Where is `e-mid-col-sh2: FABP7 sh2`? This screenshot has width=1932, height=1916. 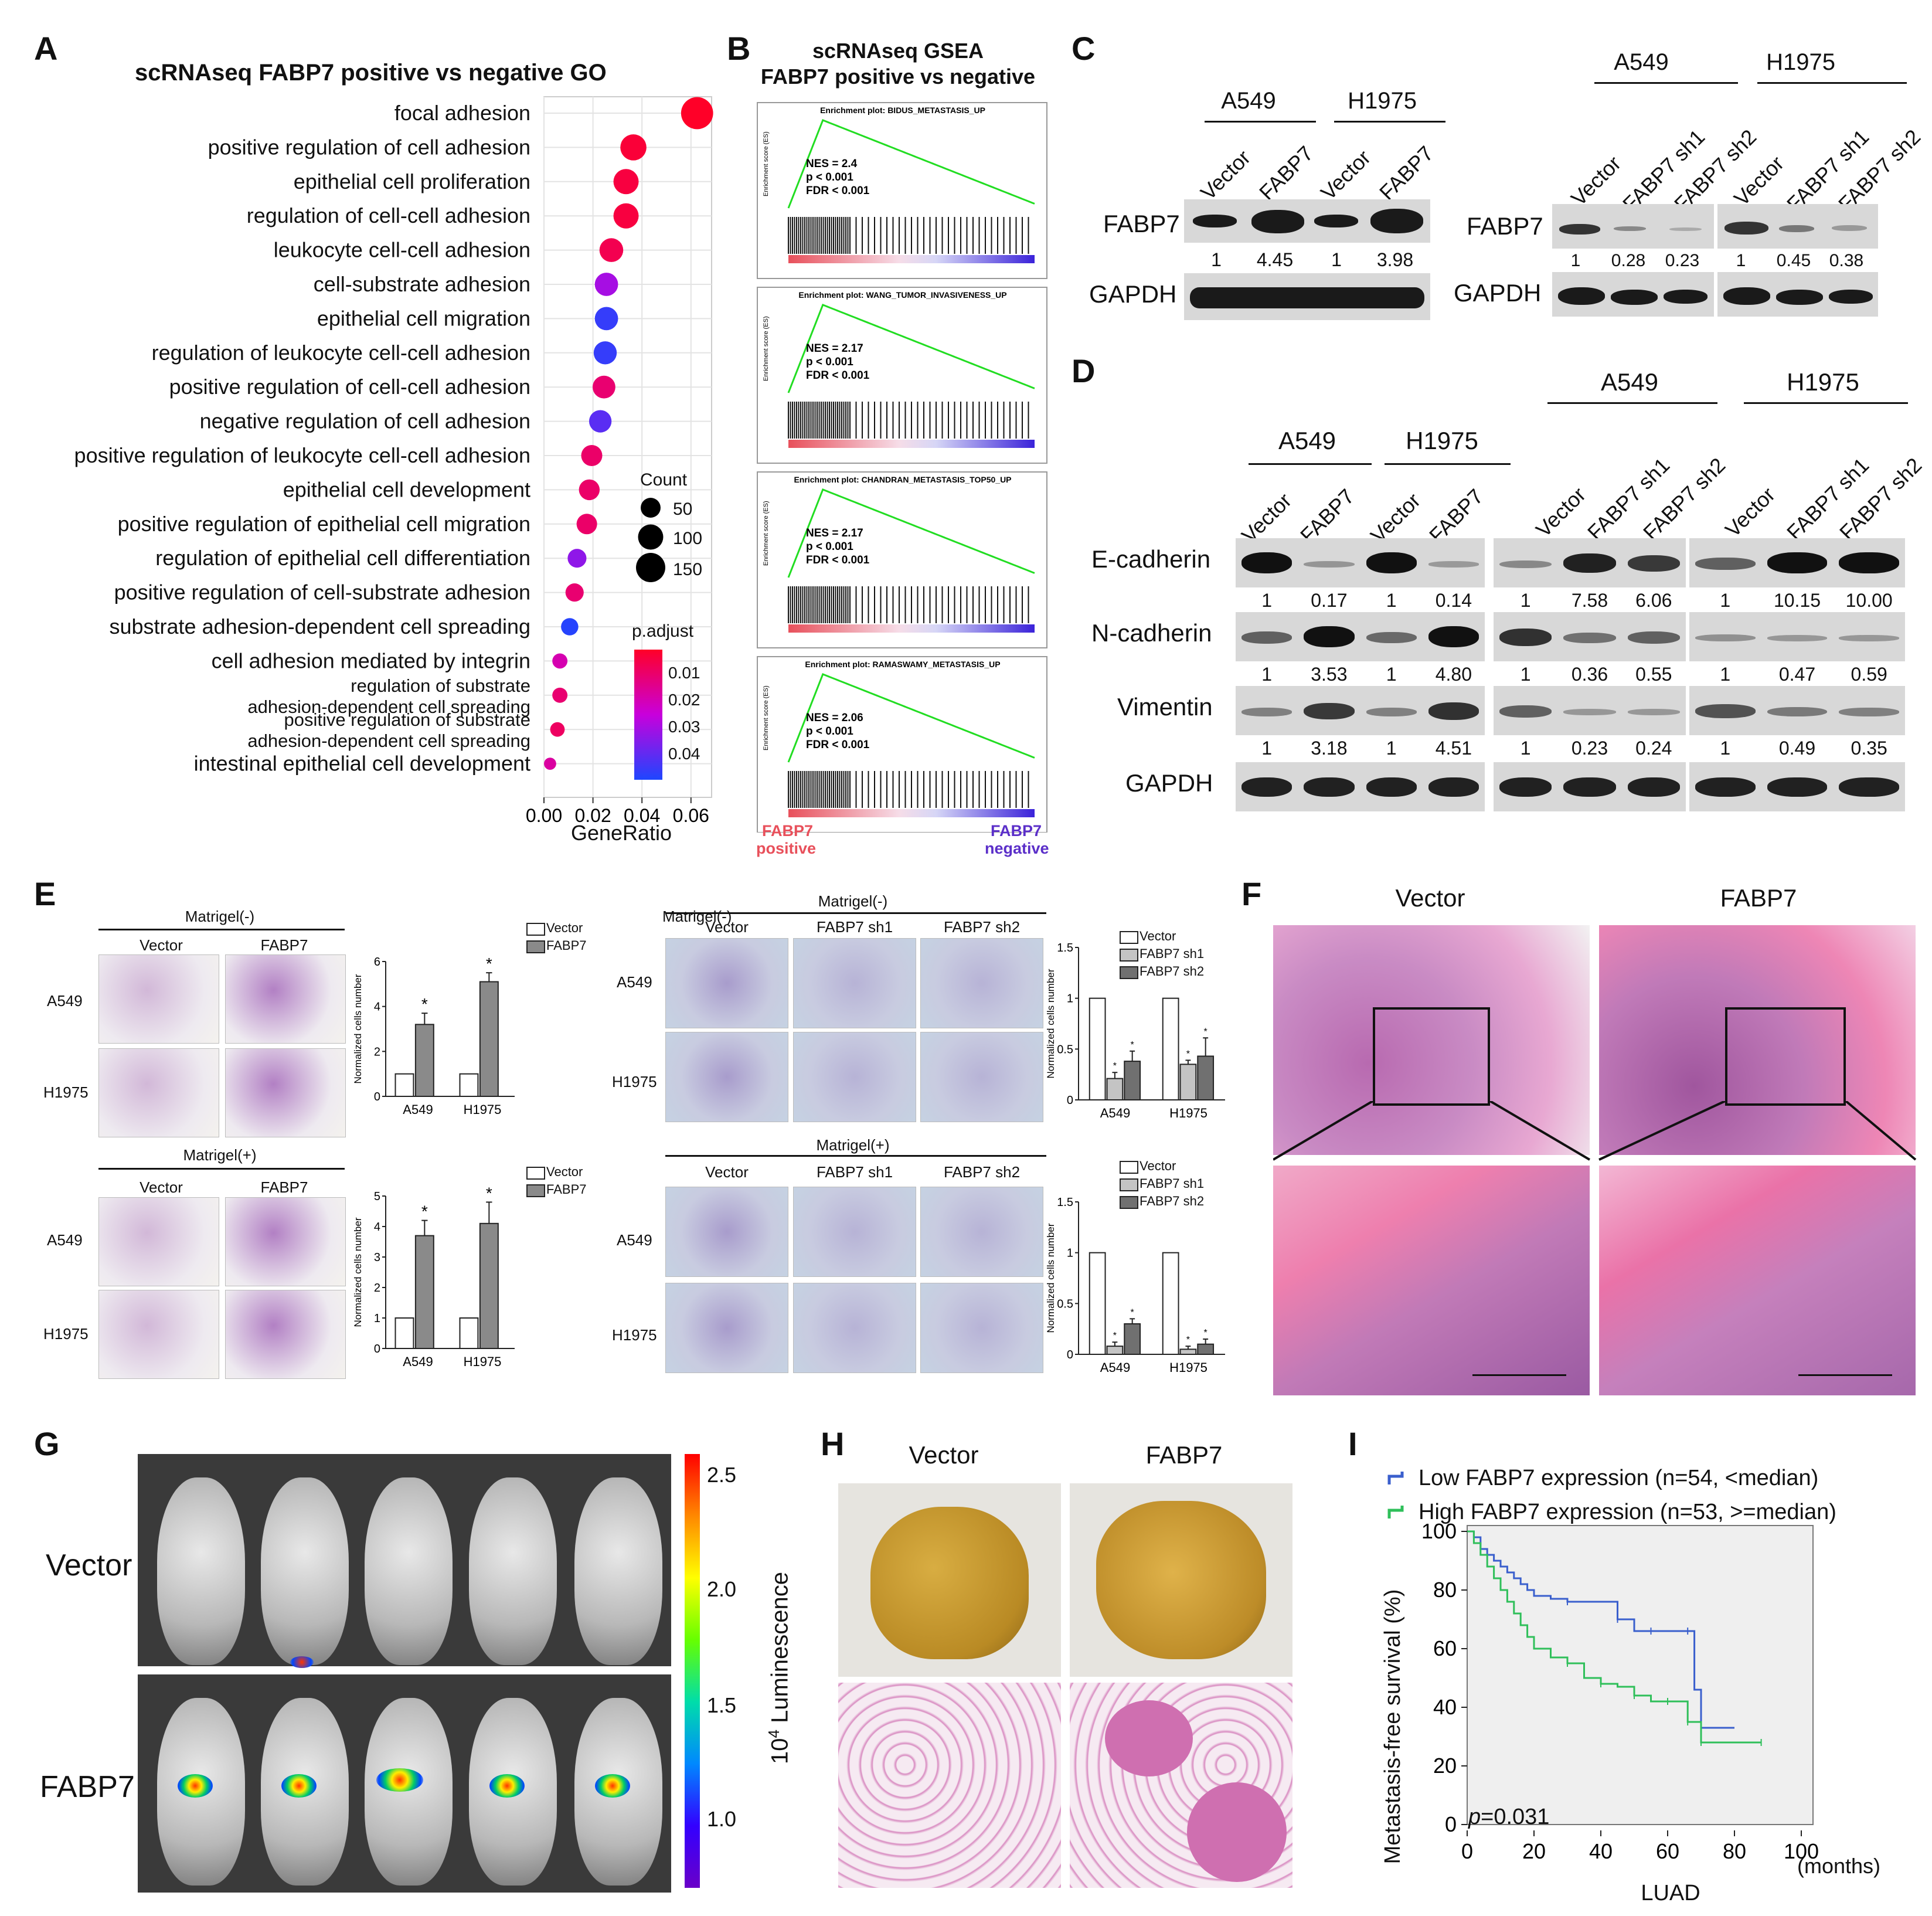 e-mid-col-sh2: FABP7 sh2 is located at coordinates (982, 927).